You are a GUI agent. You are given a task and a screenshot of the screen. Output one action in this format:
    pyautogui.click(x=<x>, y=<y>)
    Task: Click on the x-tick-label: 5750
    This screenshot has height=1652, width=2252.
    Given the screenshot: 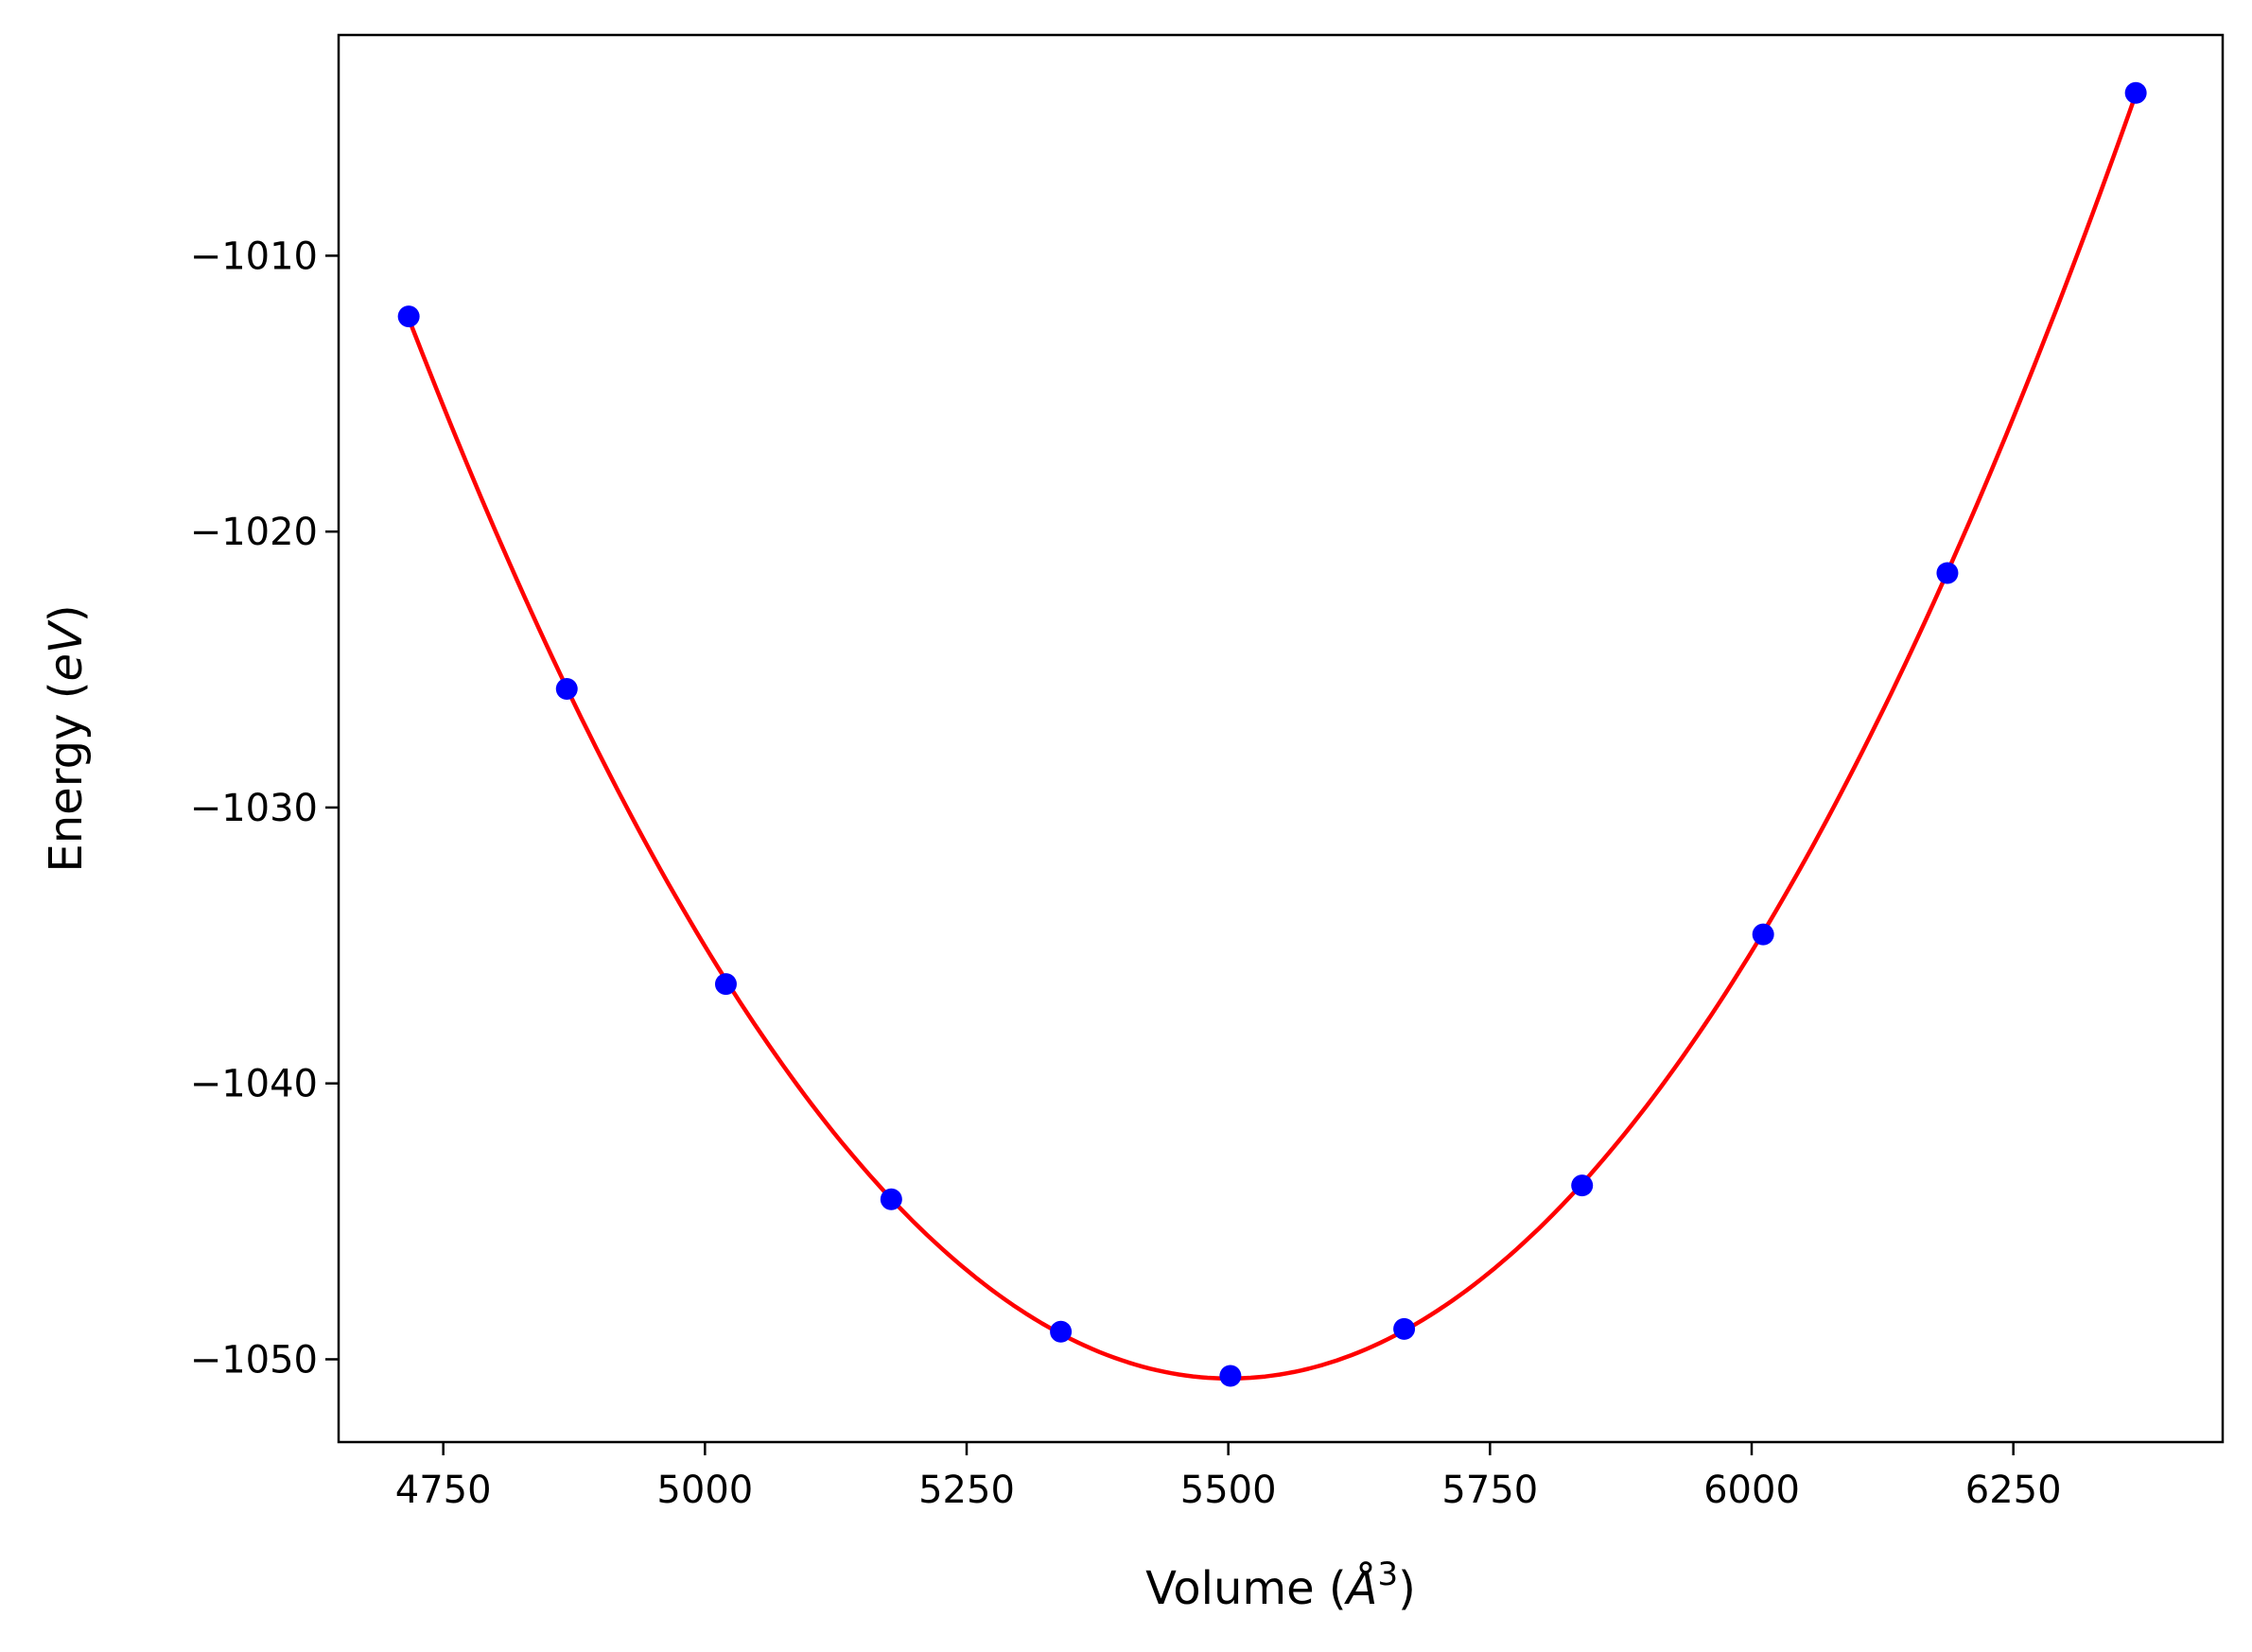 What is the action you would take?
    pyautogui.click(x=1489, y=1491)
    